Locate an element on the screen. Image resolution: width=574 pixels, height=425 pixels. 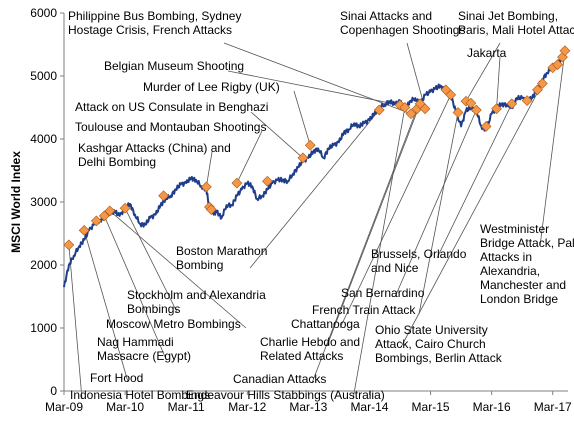
annotation-line: Massacre (Egypt) is located at coordinates (144, 356).